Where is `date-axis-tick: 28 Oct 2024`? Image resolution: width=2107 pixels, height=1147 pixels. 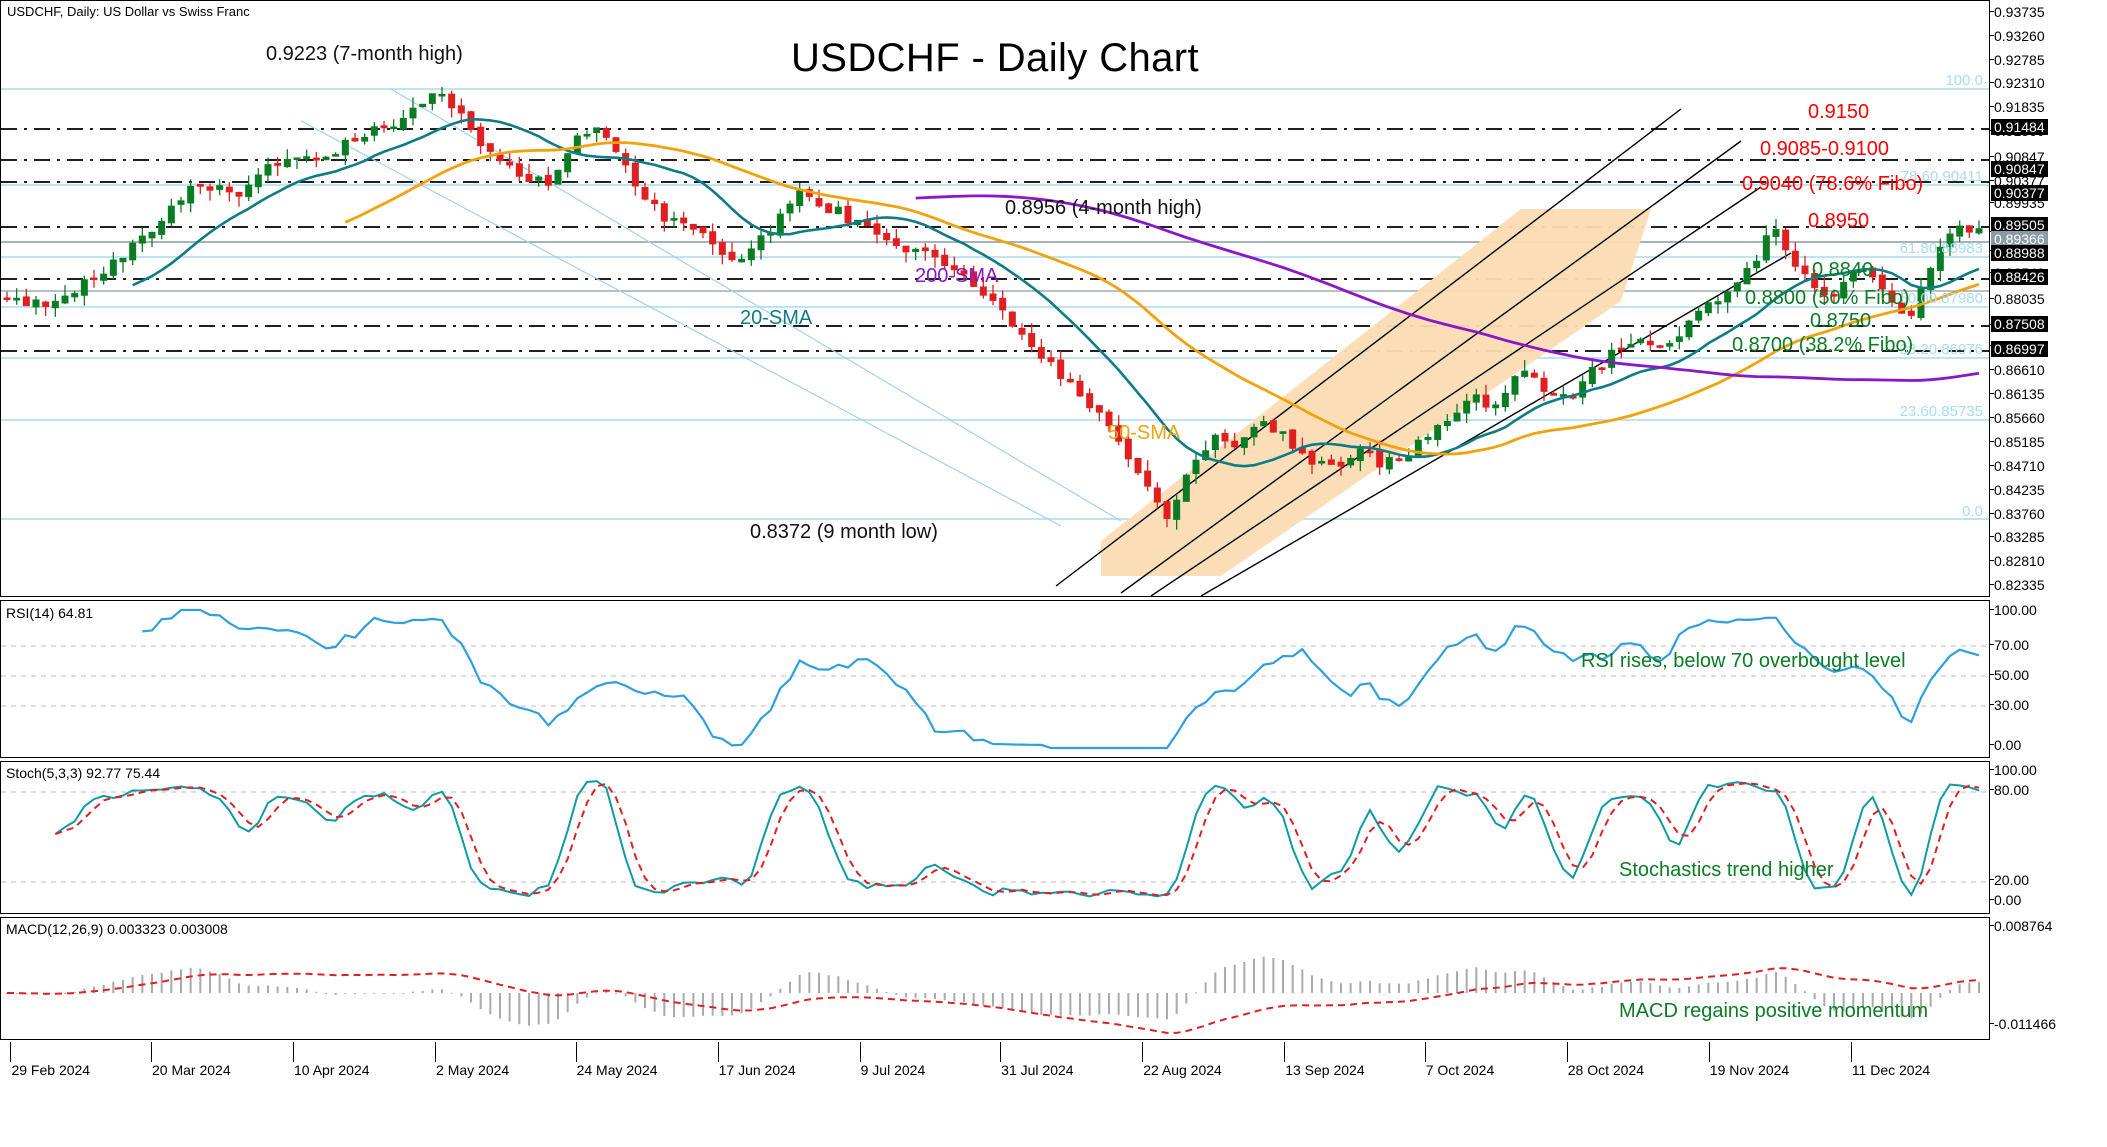 date-axis-tick: 28 Oct 2024 is located at coordinates (1605, 1060).